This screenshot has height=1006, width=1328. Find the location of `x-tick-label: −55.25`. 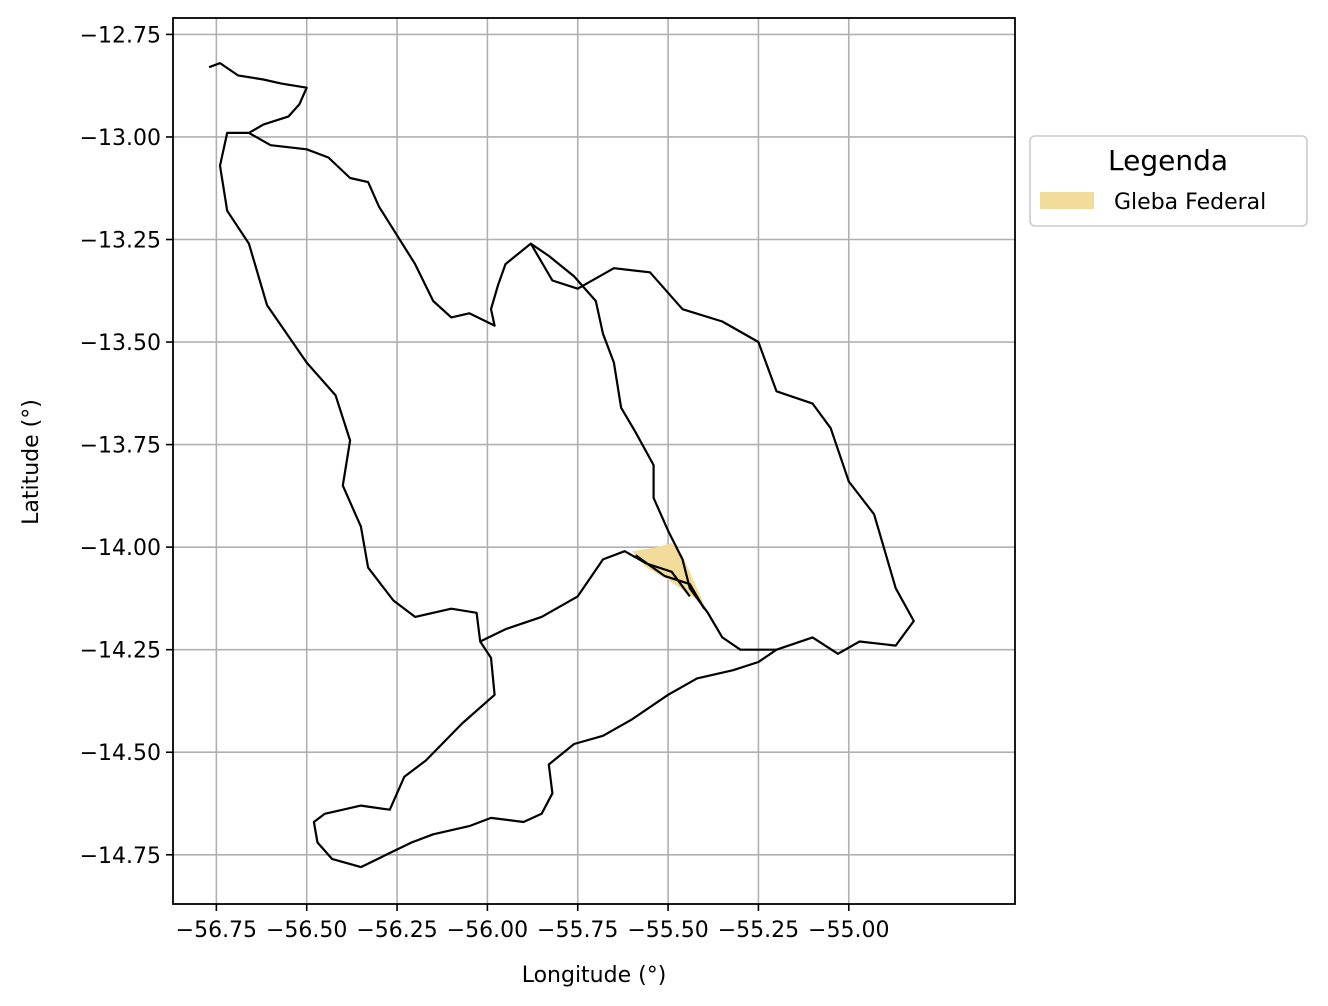

x-tick-label: −55.25 is located at coordinates (758, 930).